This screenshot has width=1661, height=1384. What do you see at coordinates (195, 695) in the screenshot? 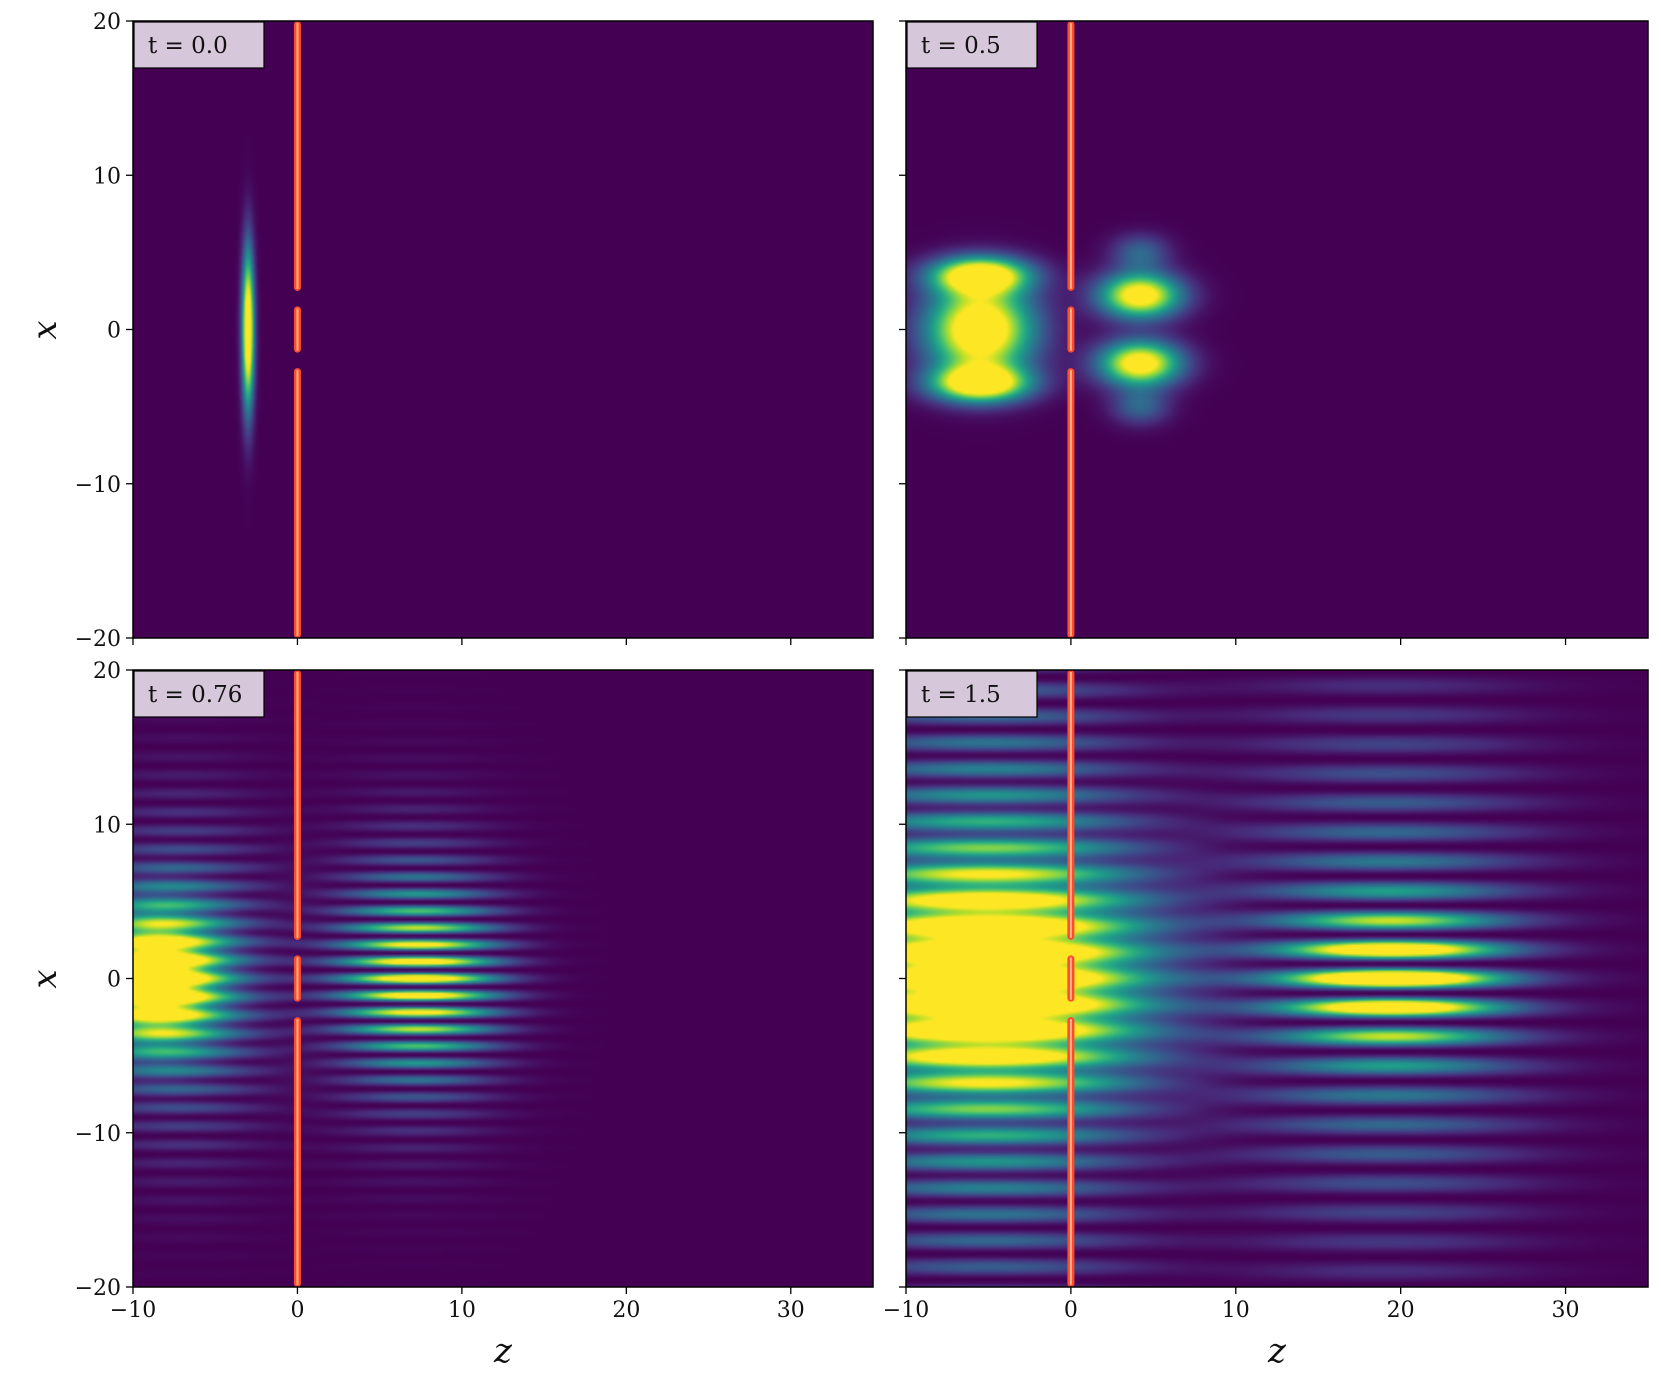
I see `time-label-t2: t = 0.76` at bounding box center [195, 695].